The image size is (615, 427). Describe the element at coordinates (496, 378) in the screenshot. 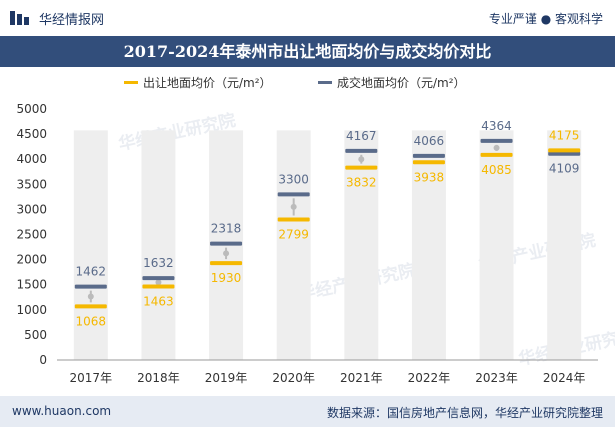

I see `x-tick-label: 2023年` at that location.